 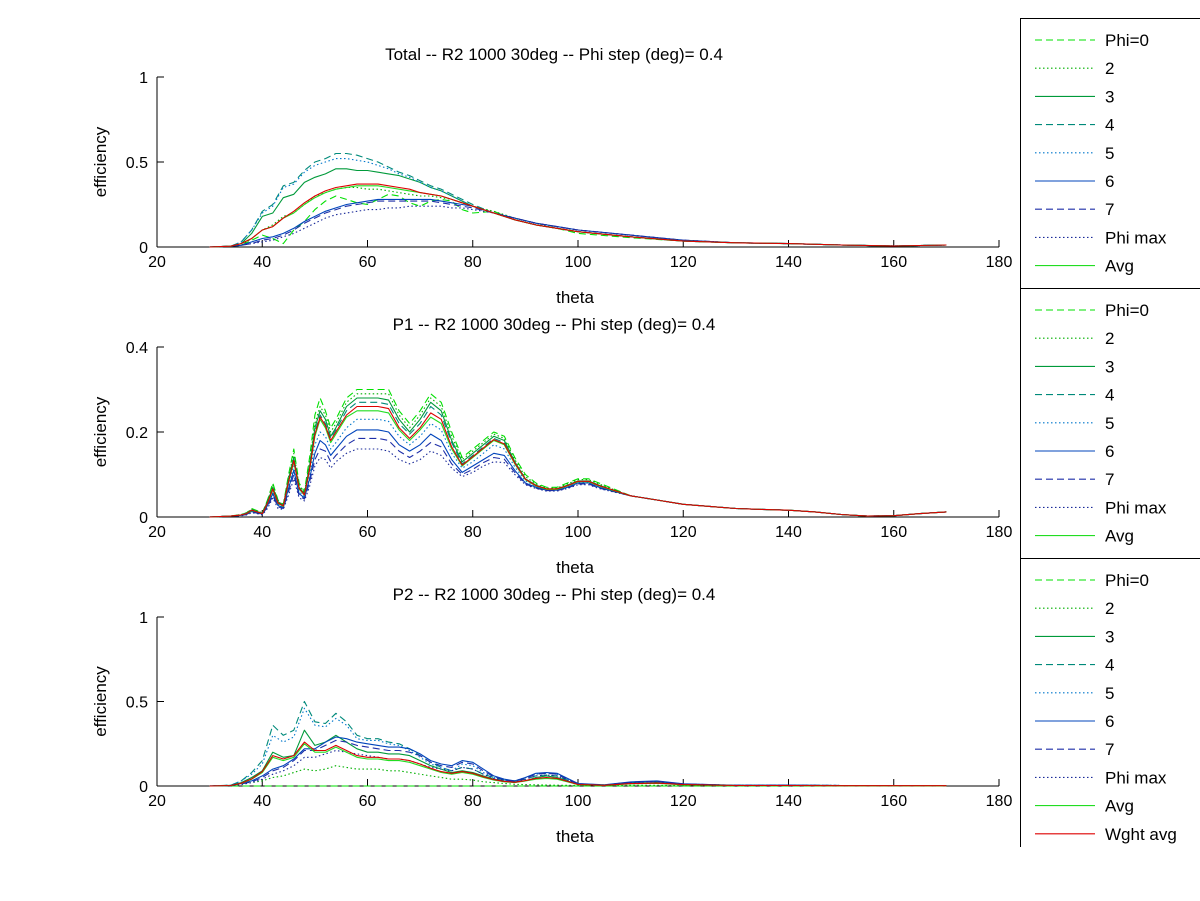 I want to click on y-tick-label: 0.4, so click(x=137, y=348).